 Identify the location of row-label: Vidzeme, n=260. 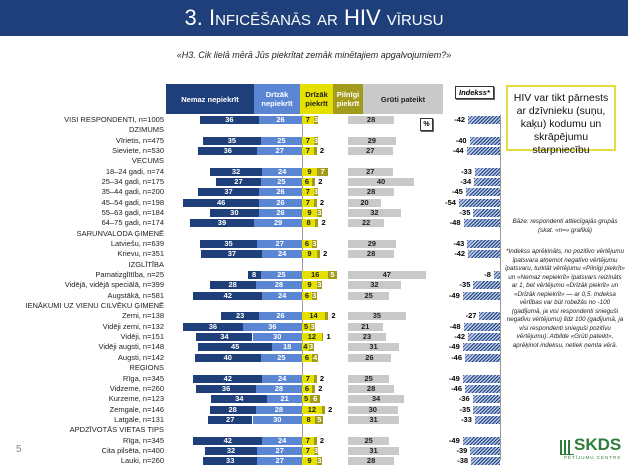
(136, 388).